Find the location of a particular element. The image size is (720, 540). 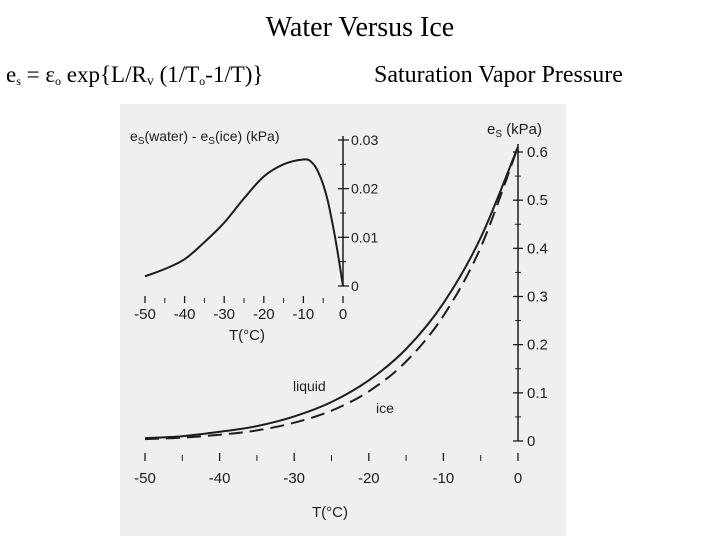

inset-y-tick-label: 0.03 is located at coordinates (364, 140).